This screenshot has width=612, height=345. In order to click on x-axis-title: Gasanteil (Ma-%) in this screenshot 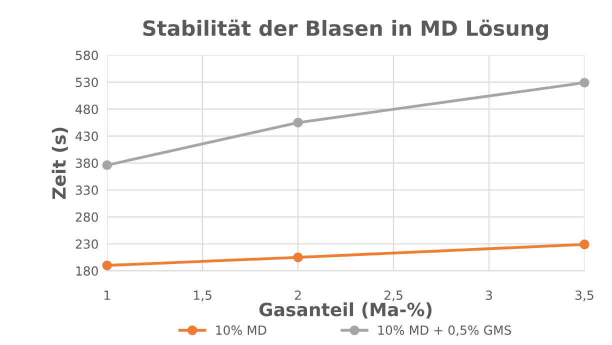, I will do `click(345, 310)`.